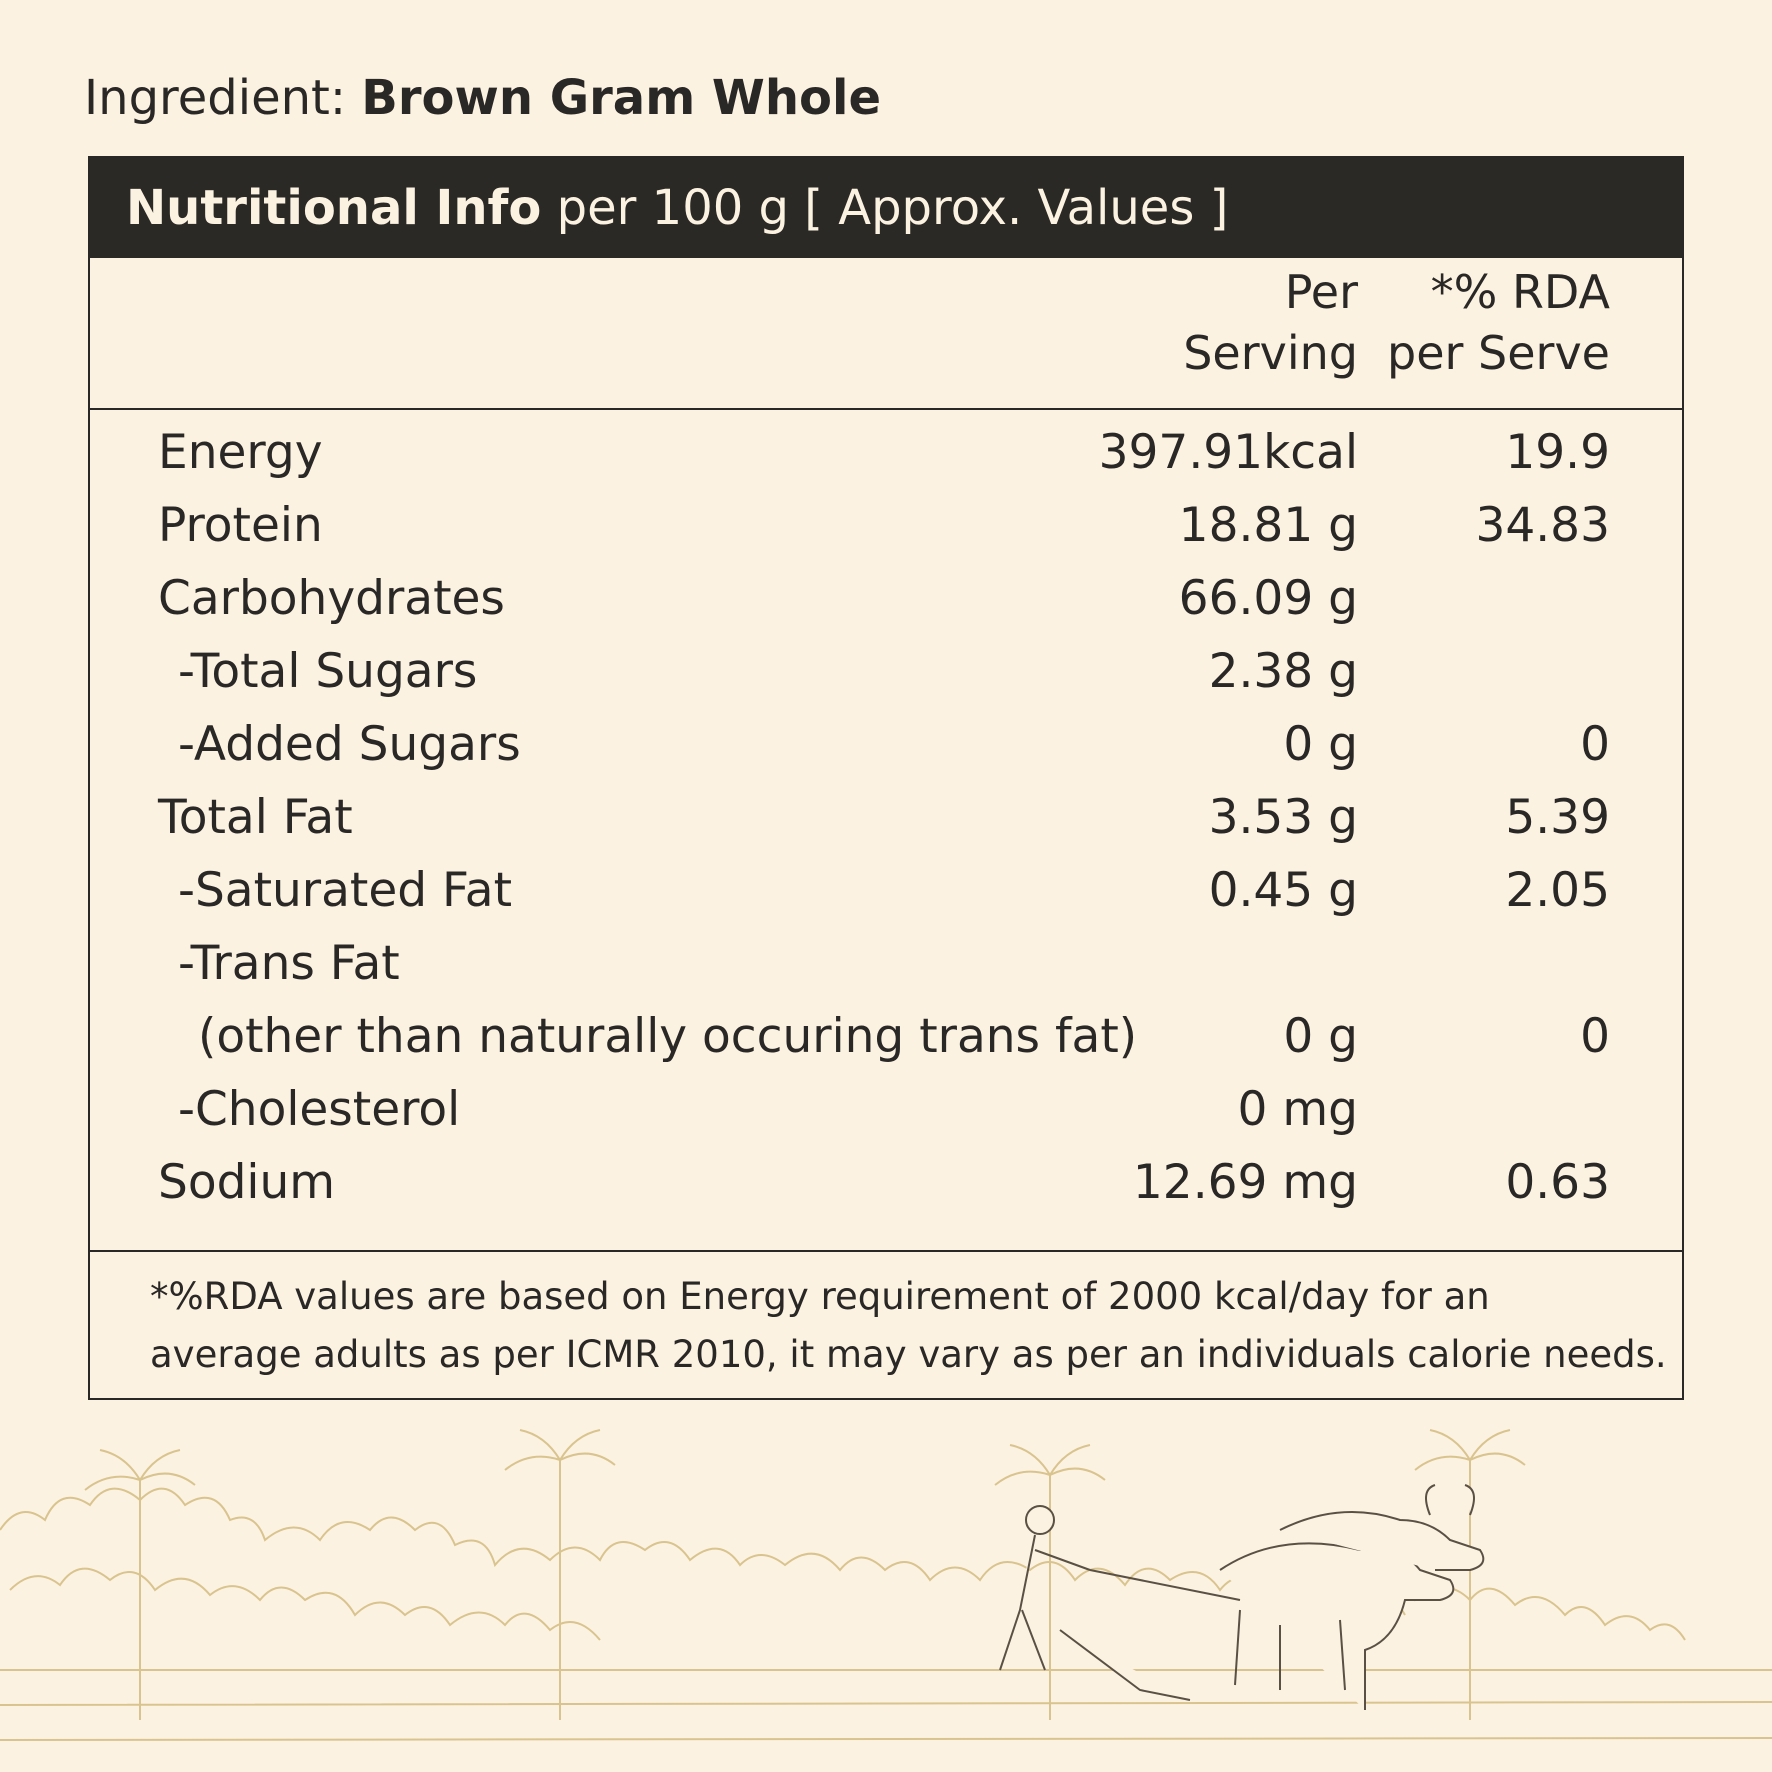 The height and width of the screenshot is (1772, 1772). What do you see at coordinates (886, 671) in the screenshot?
I see `nutrient-row-total-sugars: -Total Sugars 2.38 g` at bounding box center [886, 671].